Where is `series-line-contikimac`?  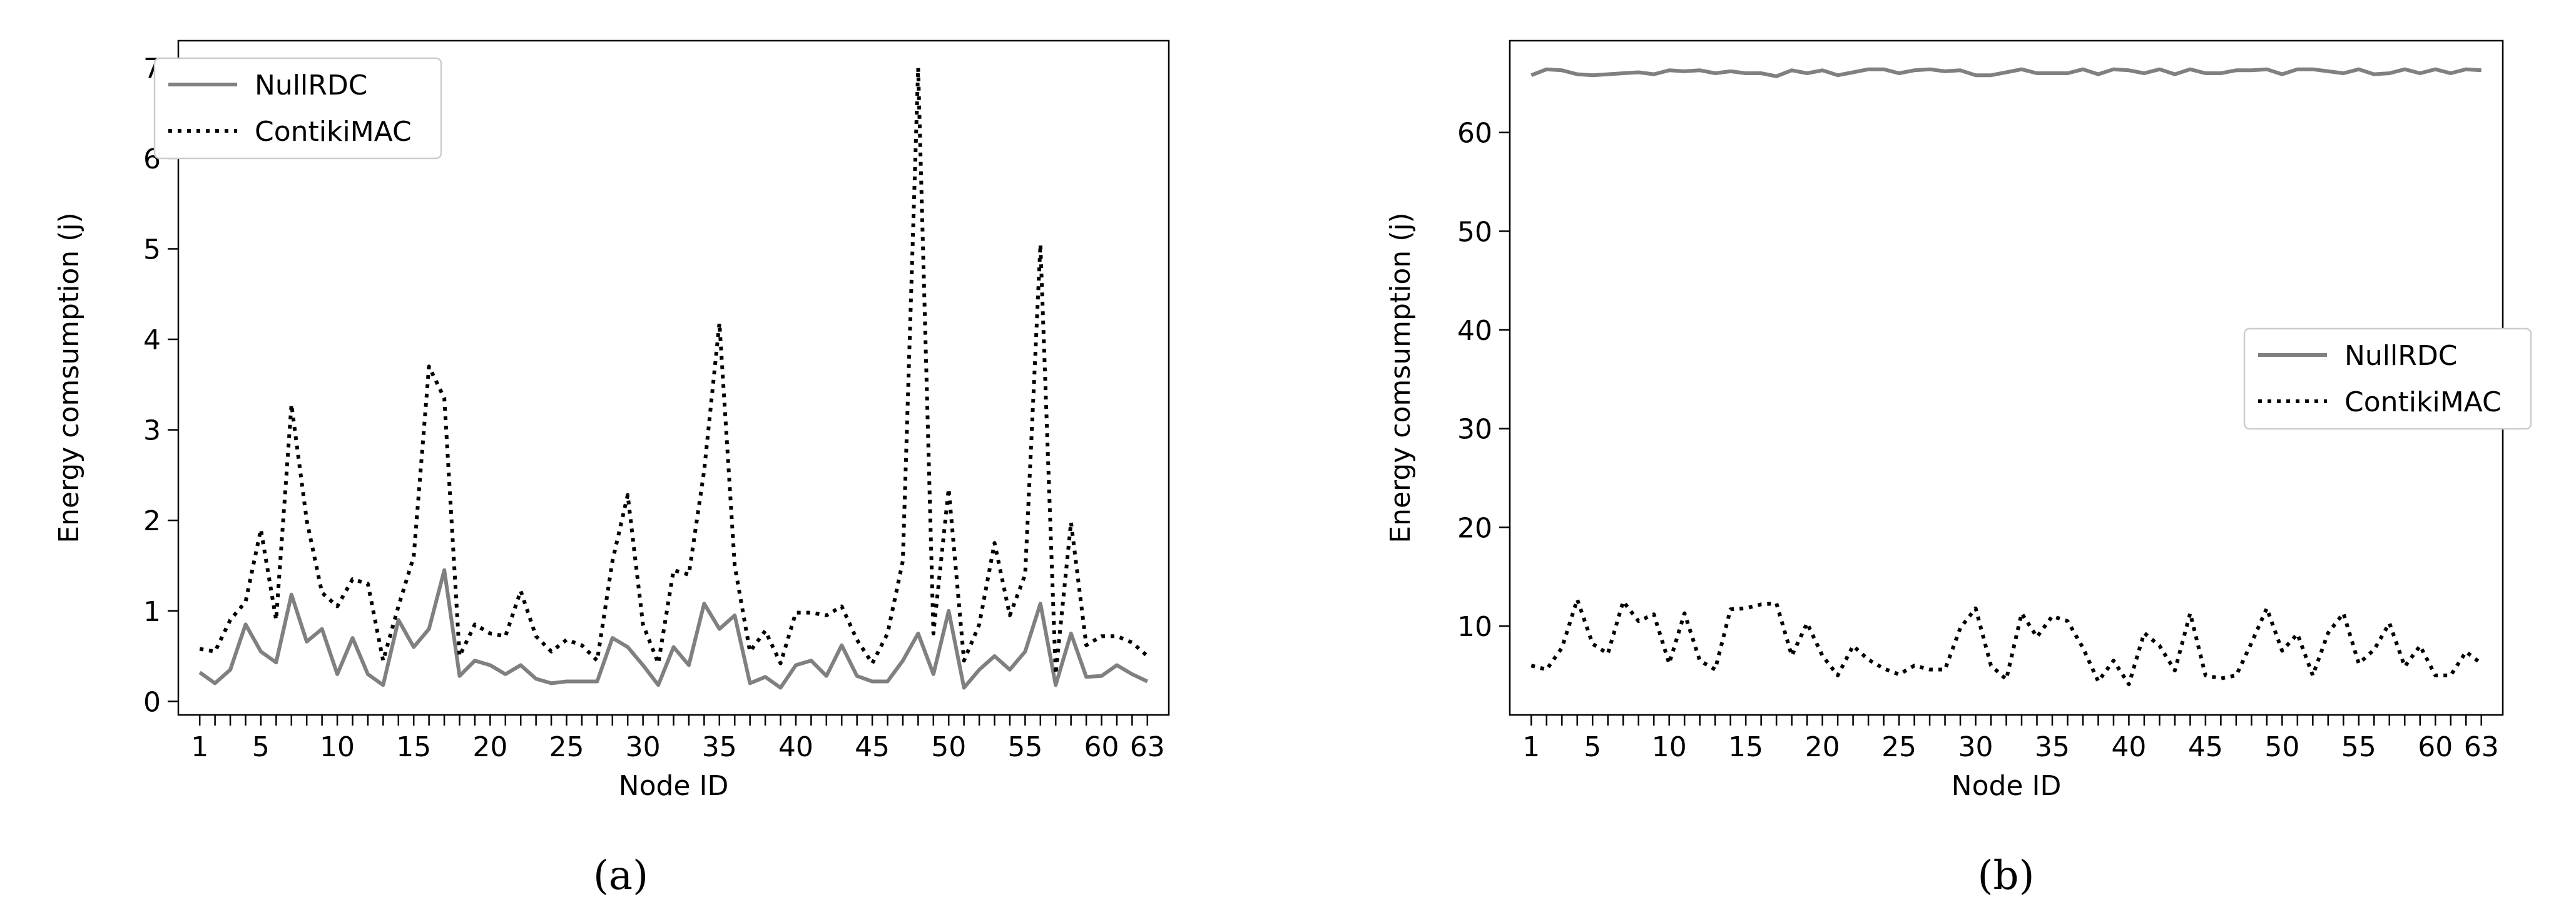 series-line-contikimac is located at coordinates (2007, 642).